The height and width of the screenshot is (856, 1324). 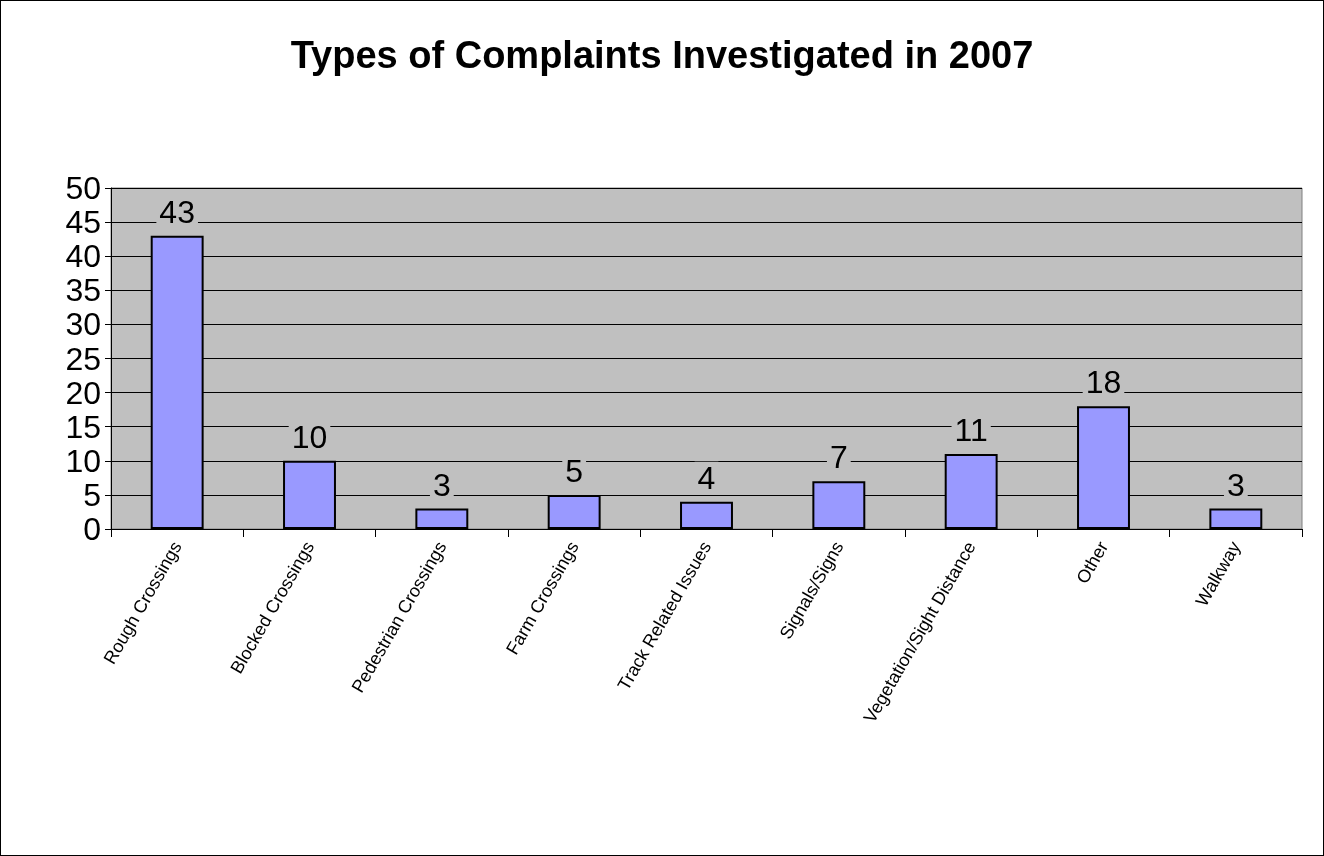 I want to click on data-label: 7, so click(x=838, y=457).